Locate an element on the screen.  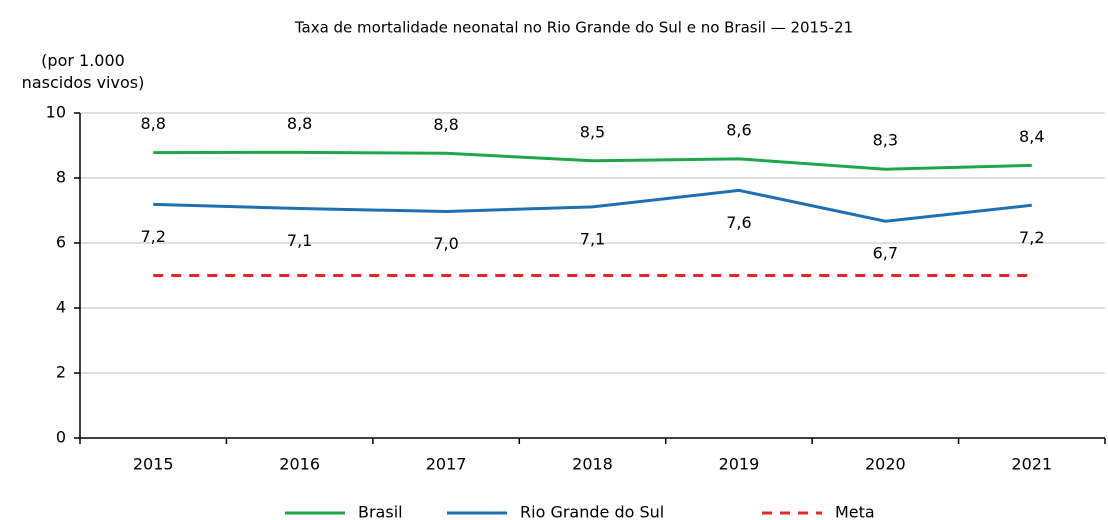
x-tick-label: 2016 is located at coordinates (299, 464).